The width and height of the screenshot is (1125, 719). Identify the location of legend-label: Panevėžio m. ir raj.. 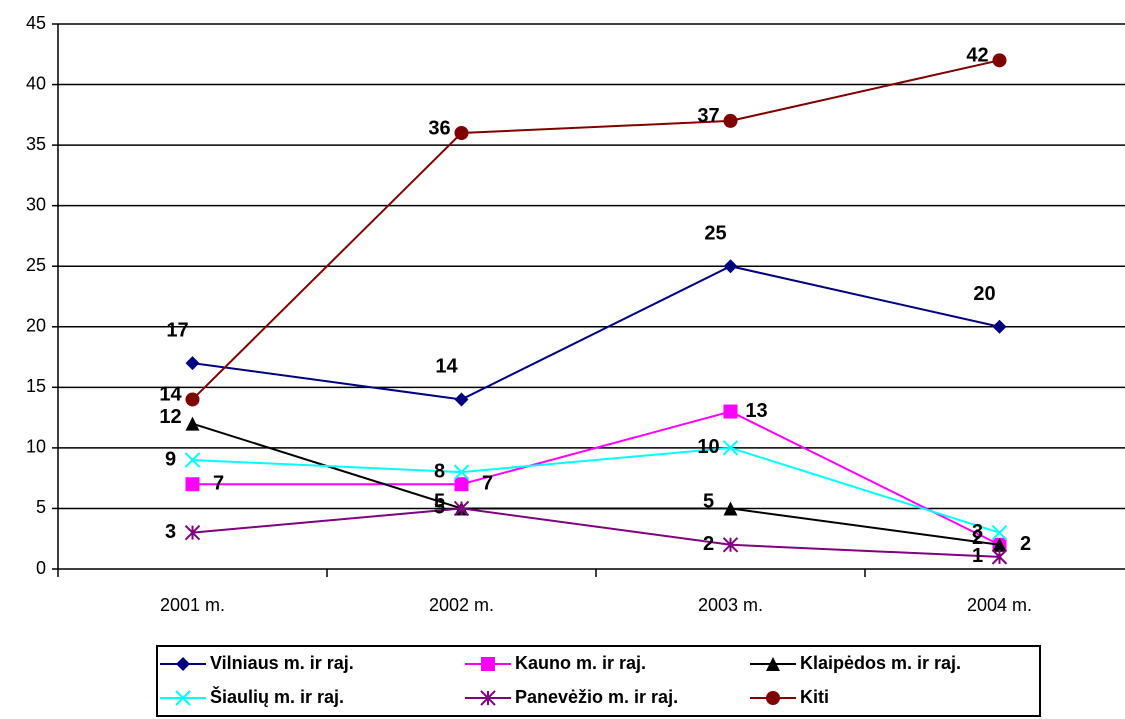
(596, 697).